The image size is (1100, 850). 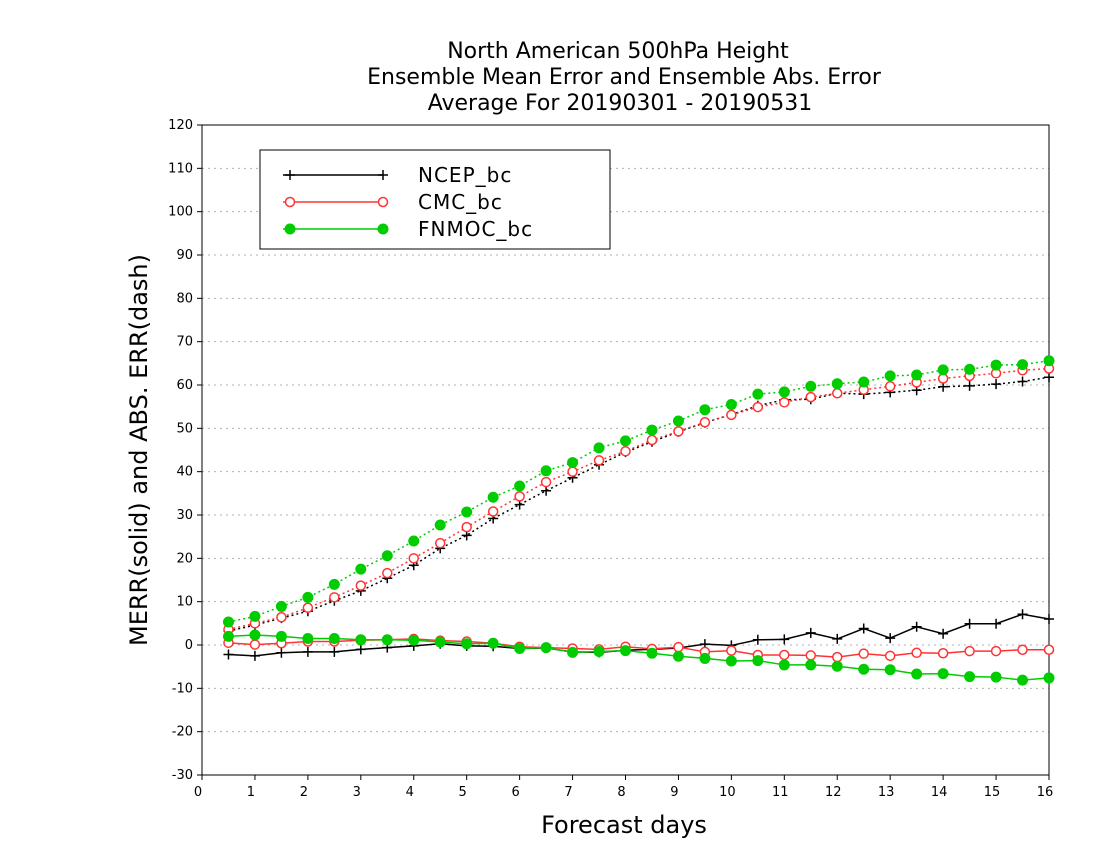 I want to click on x-tick-label: 3, so click(x=357, y=792).